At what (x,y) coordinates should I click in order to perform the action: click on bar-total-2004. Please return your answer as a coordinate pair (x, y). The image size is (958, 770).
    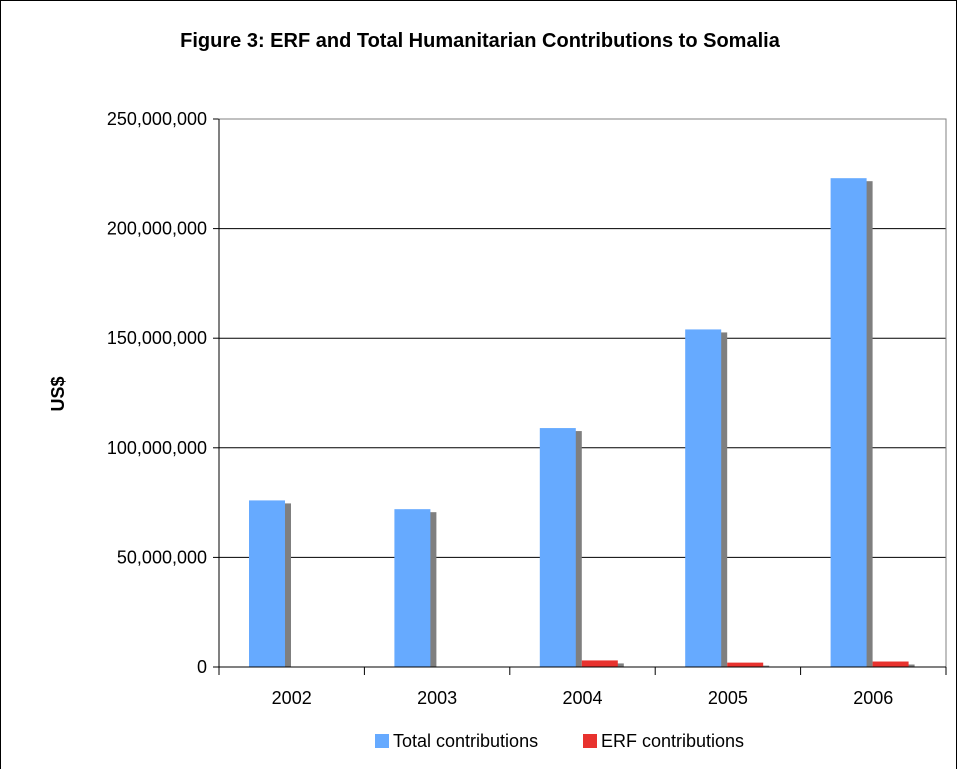
    Looking at the image, I should click on (557, 547).